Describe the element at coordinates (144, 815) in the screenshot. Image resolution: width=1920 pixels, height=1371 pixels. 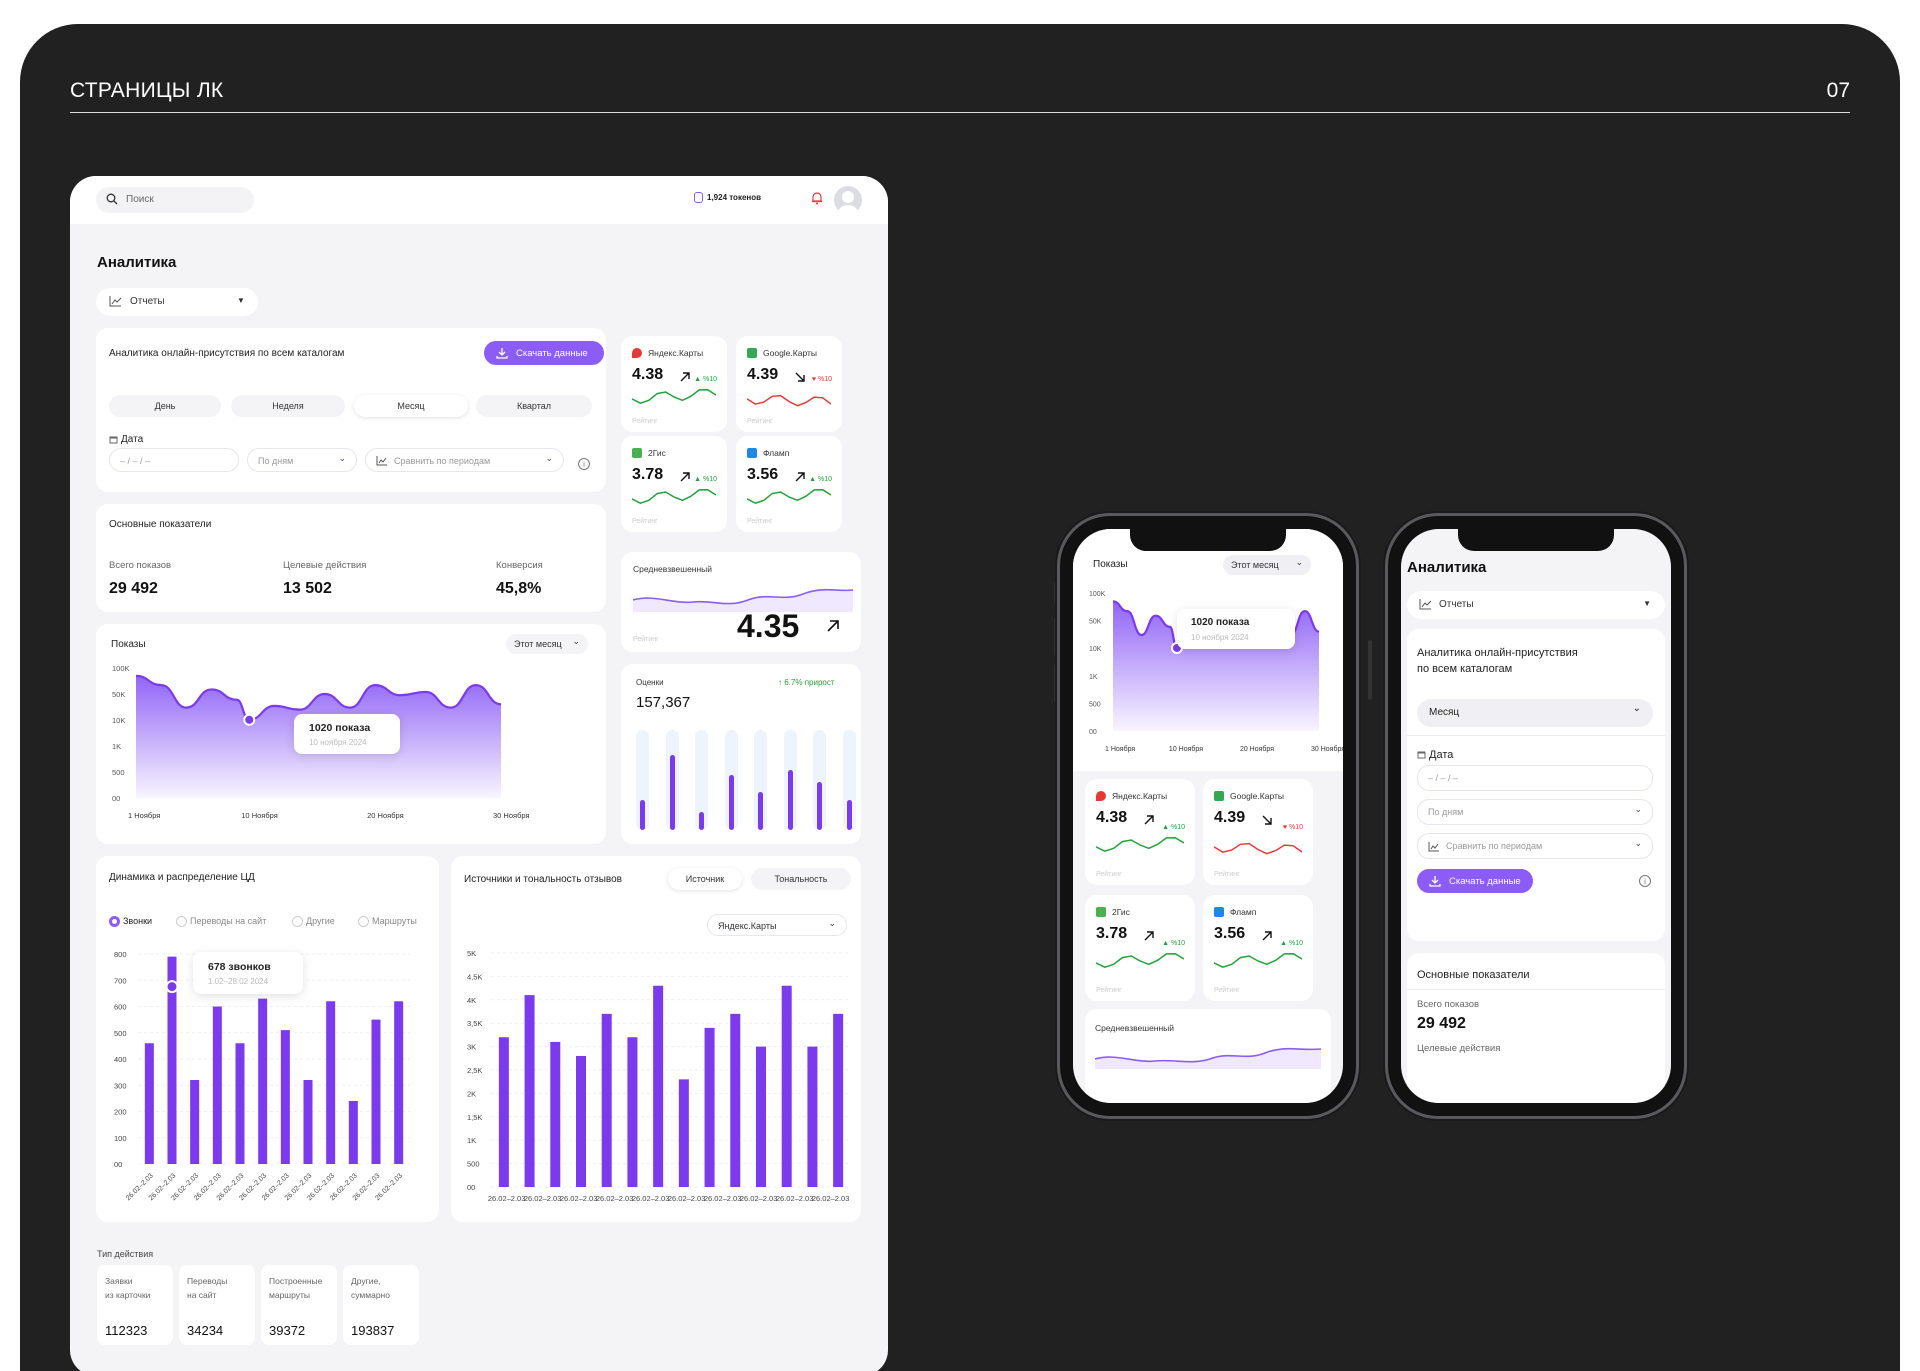
I see `x-tick-label: 1 Ноября` at that location.